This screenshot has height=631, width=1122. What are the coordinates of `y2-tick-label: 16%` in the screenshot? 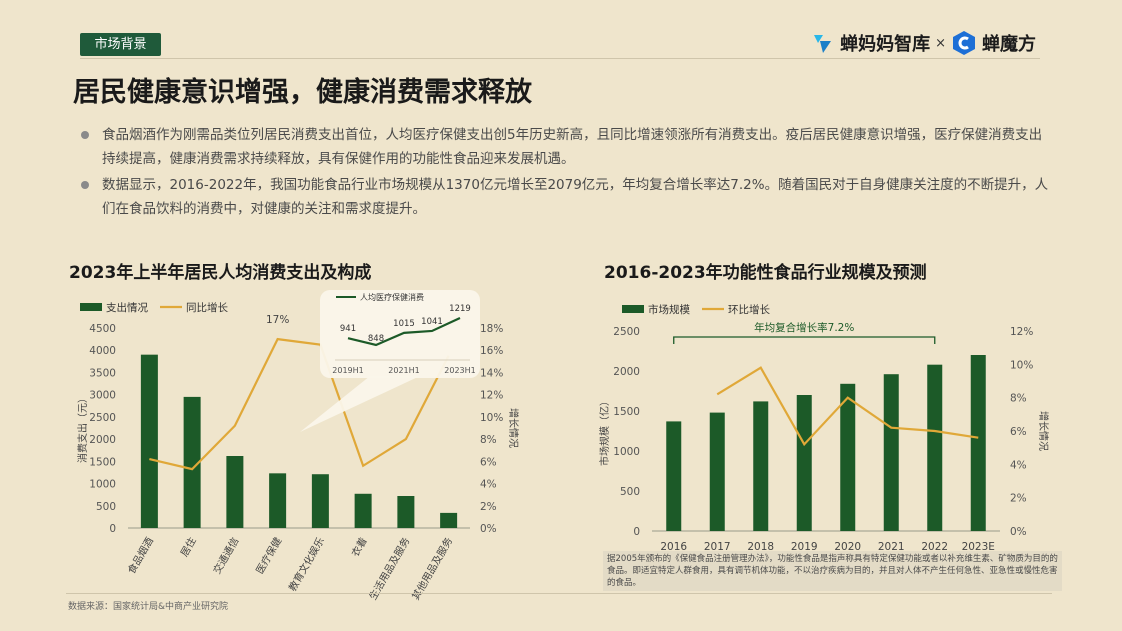 It's located at (491, 351).